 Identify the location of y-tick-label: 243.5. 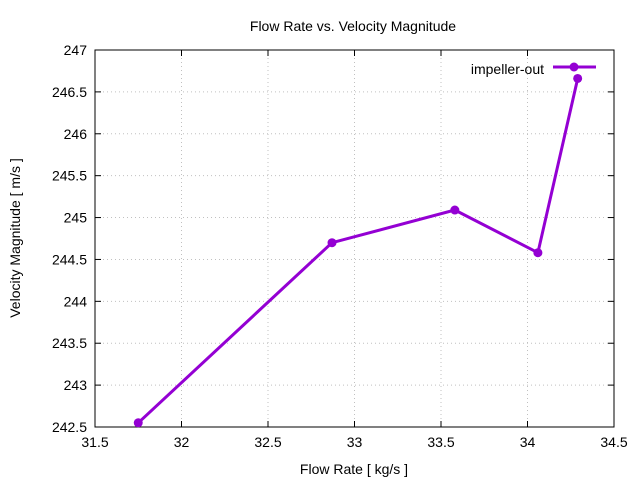
(69, 343).